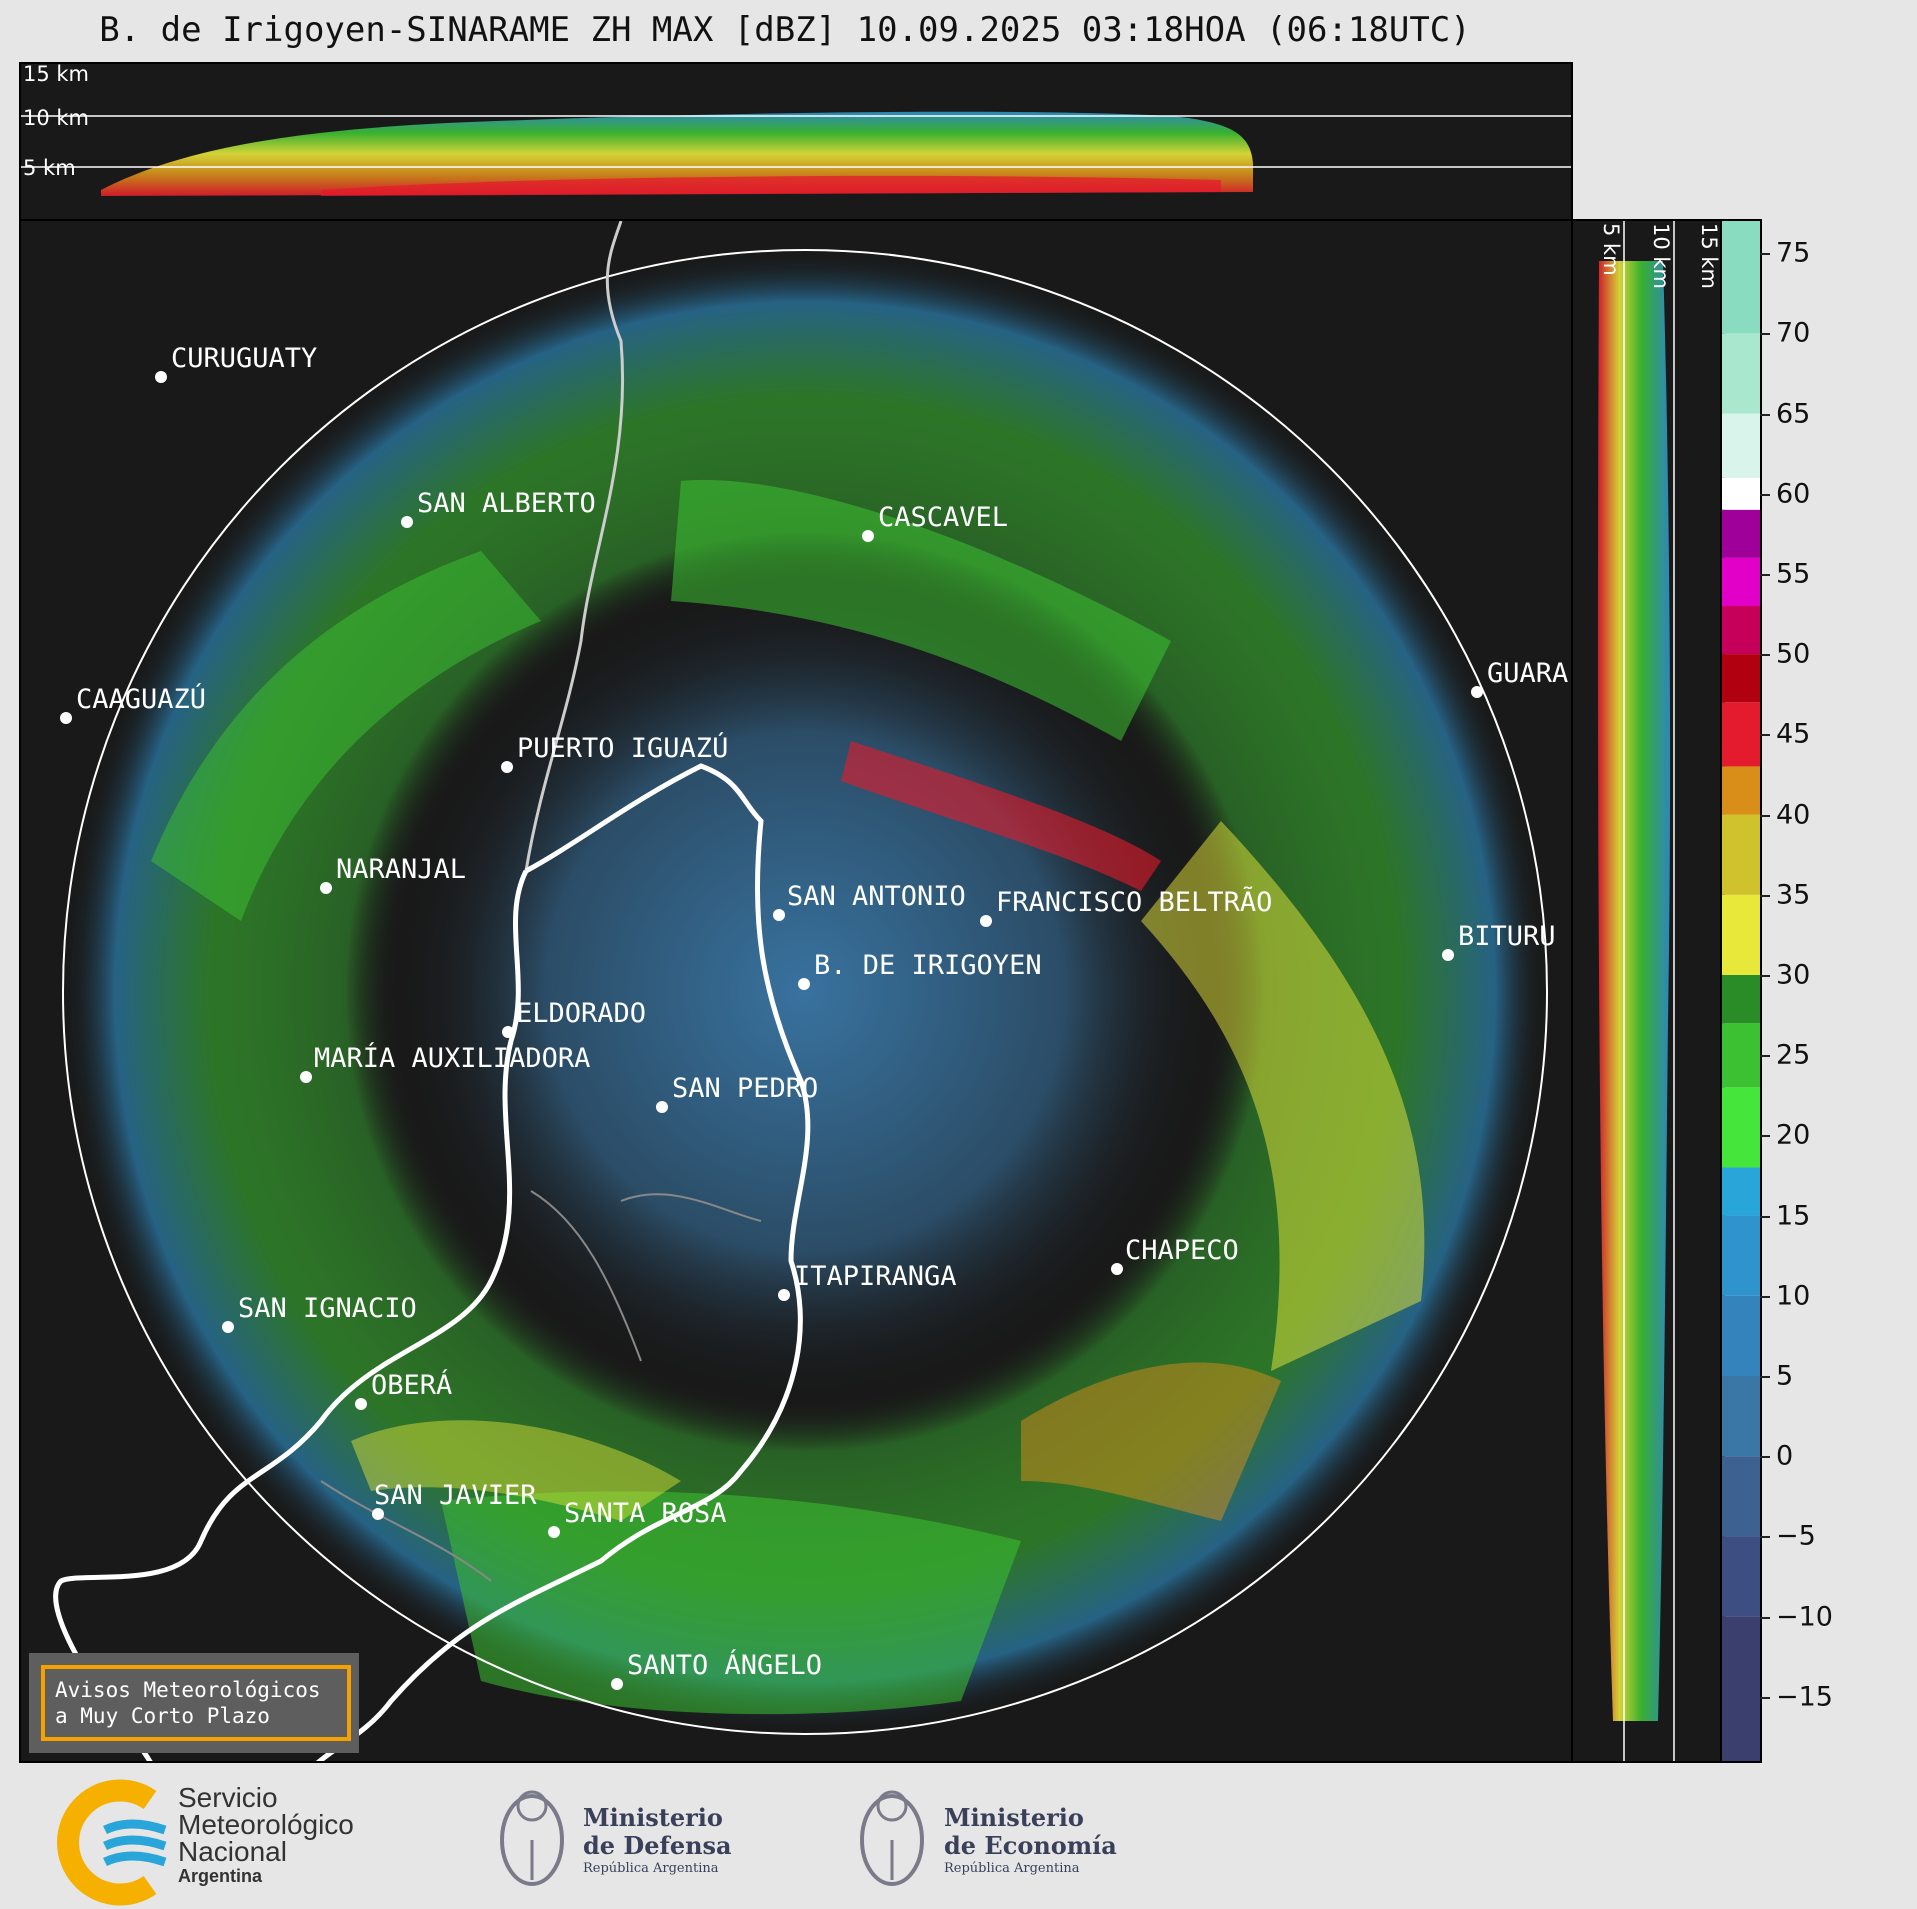  I want to click on city-marker-san-pedro, so click(662, 1107).